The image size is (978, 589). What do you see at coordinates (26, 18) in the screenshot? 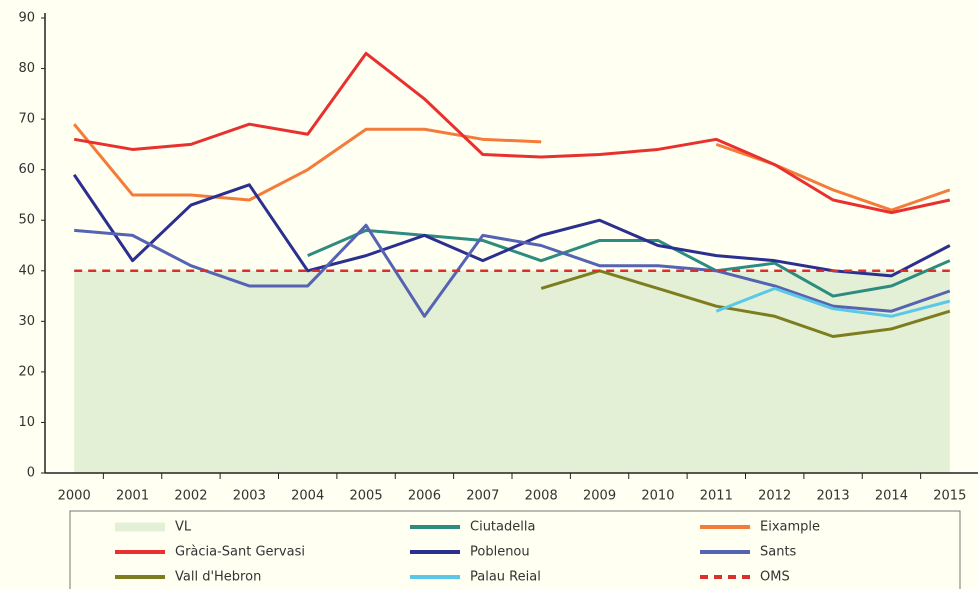
I see `y-tick-label: 90` at bounding box center [26, 18].